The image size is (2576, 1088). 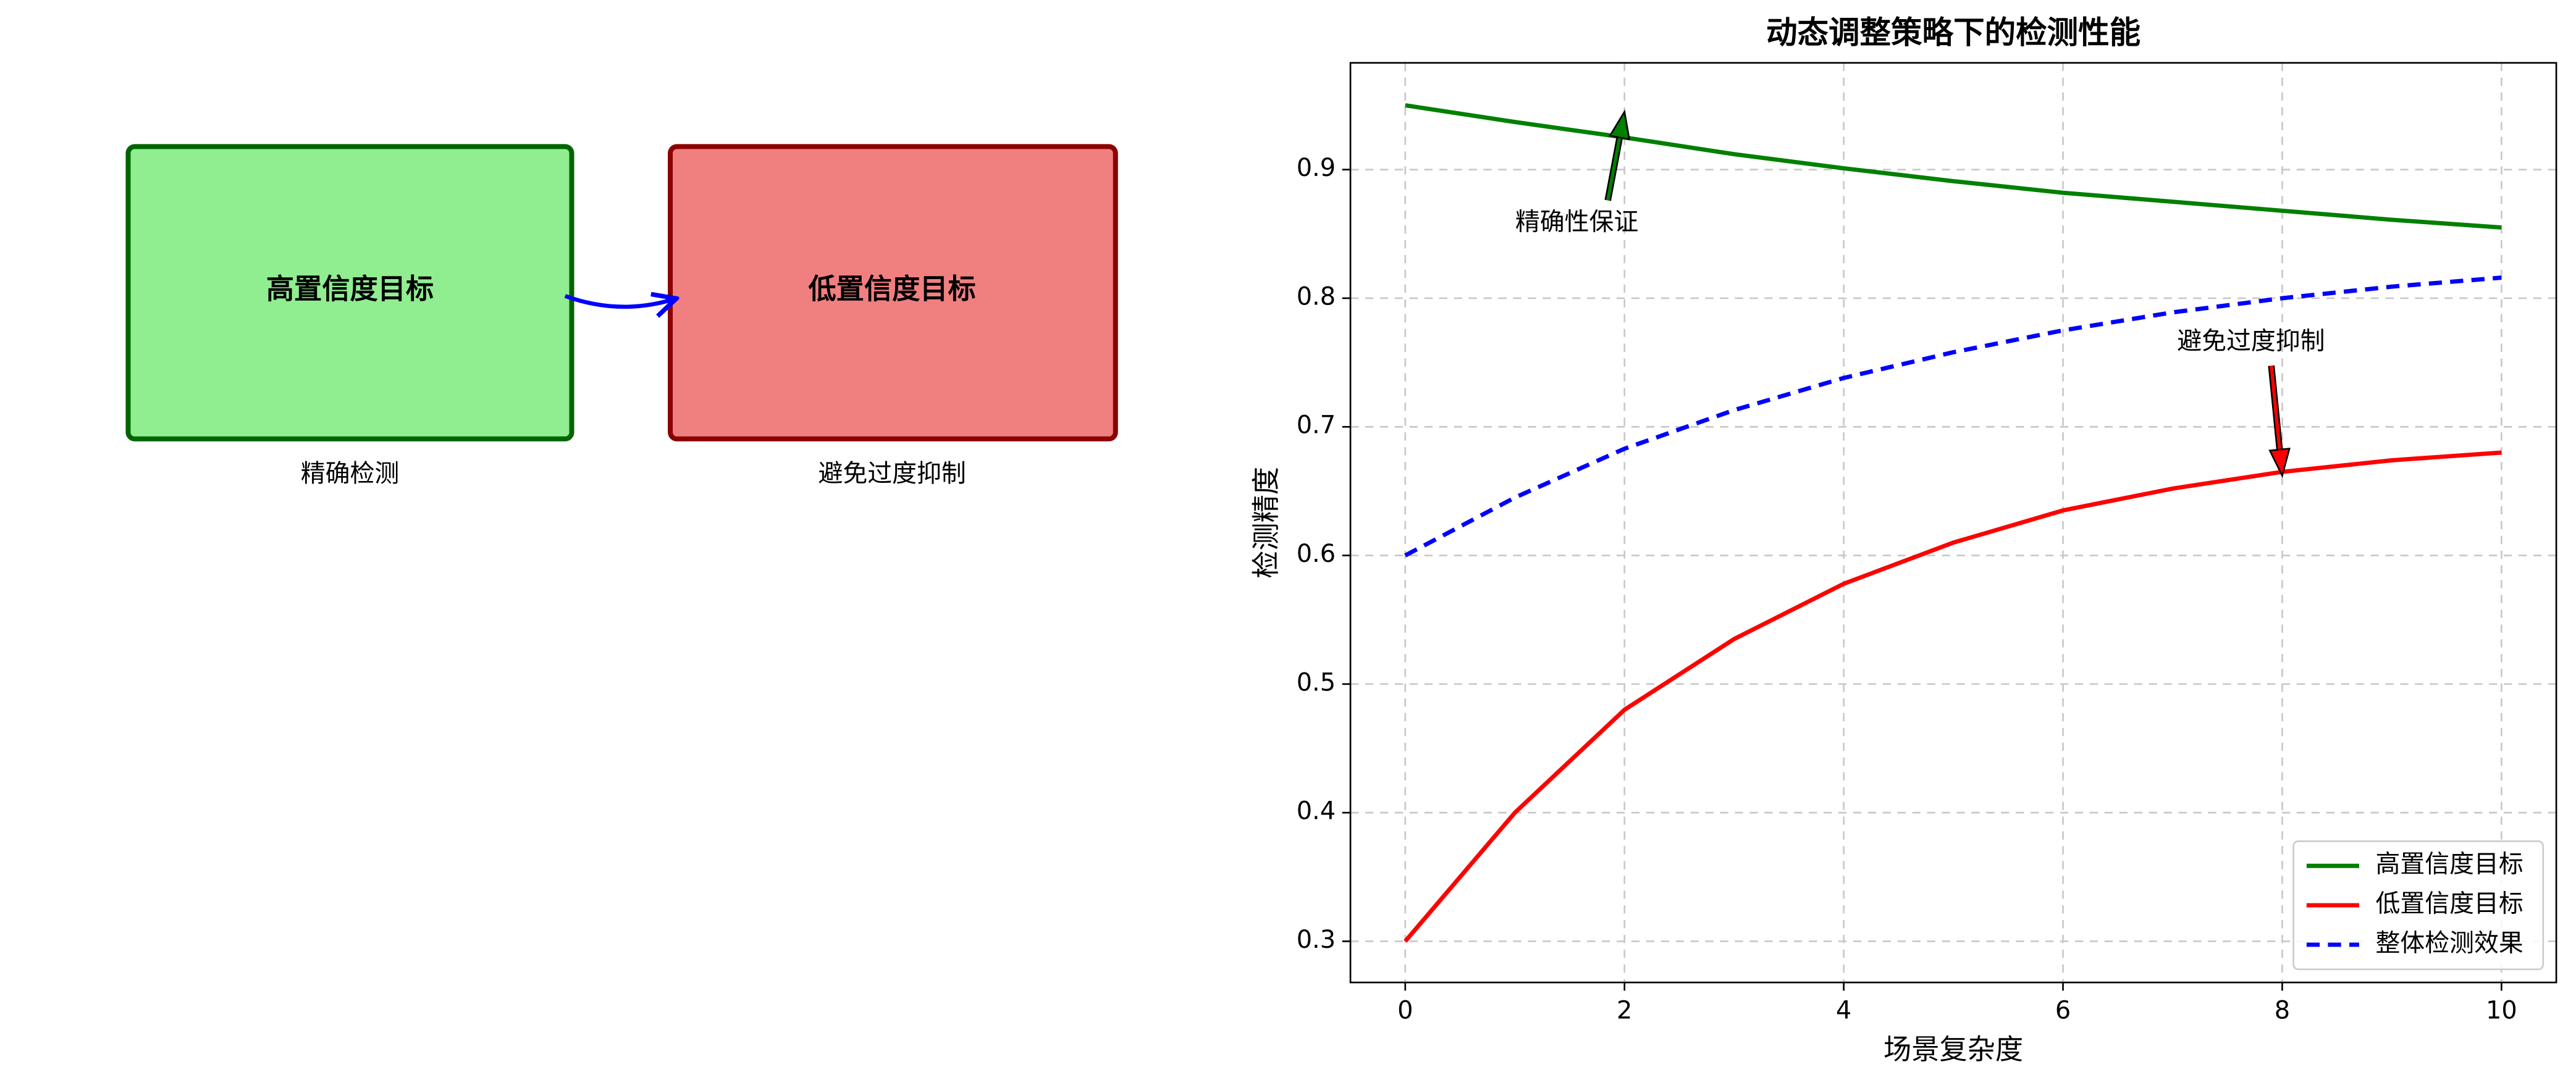 I want to click on x-axis-label: 场景复杂度, so click(x=1953, y=1049).